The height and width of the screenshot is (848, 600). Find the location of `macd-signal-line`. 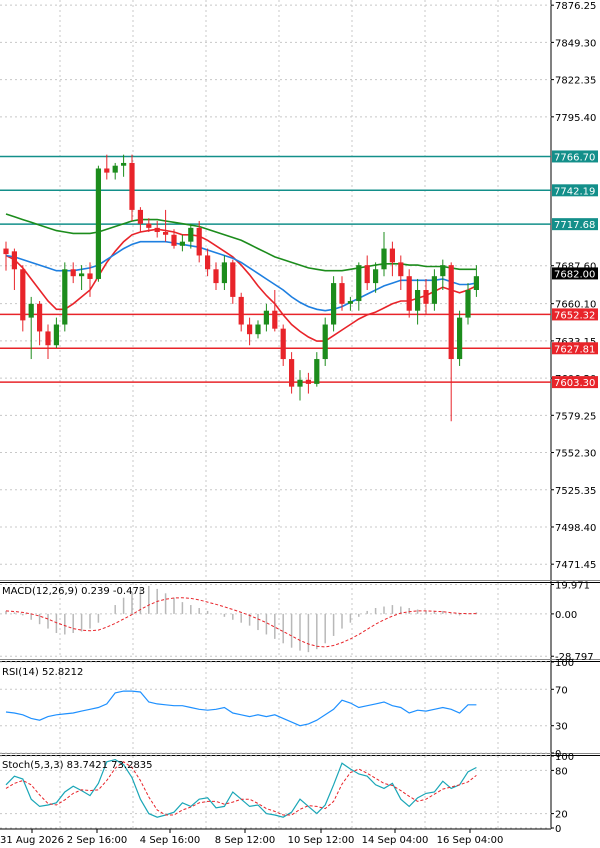

macd-signal-line is located at coordinates (241, 622).